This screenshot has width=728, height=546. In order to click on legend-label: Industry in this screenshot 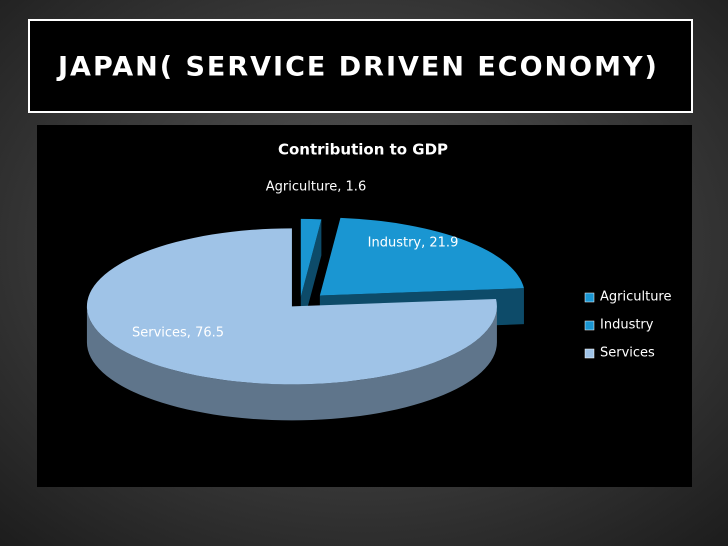, I will do `click(627, 325)`.